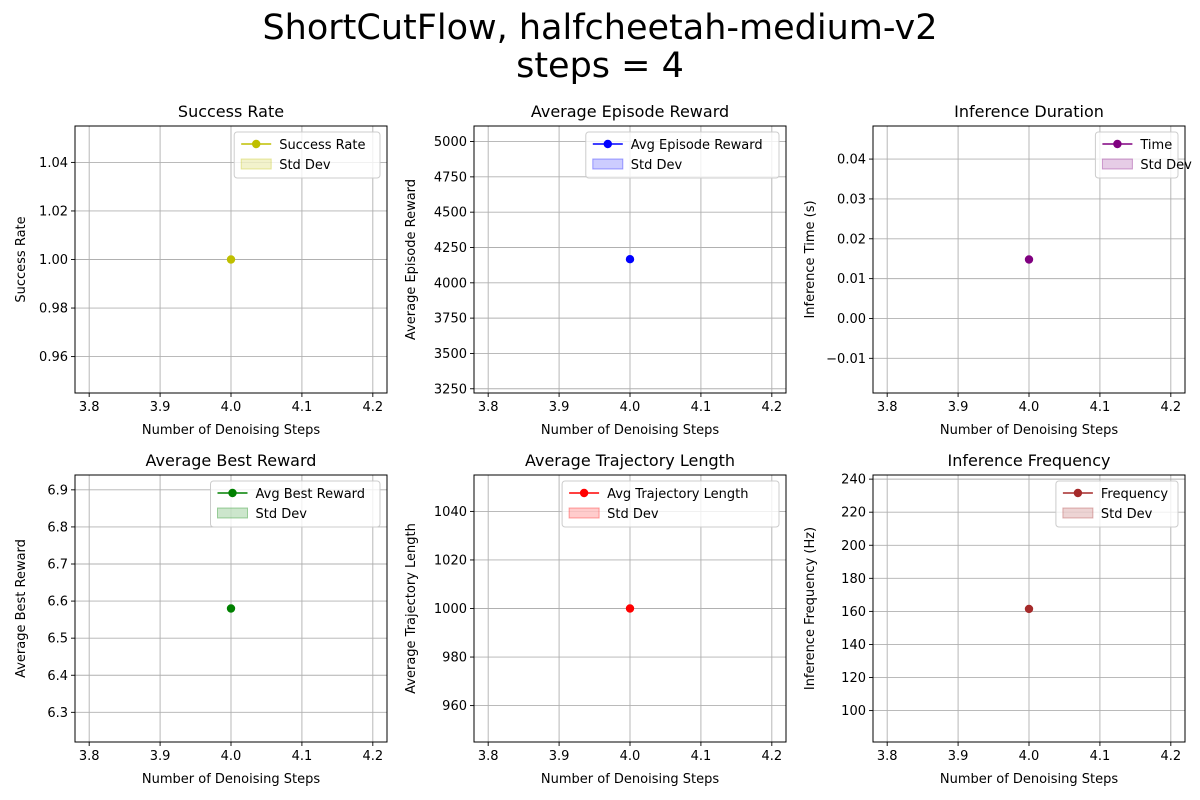 This screenshot has width=1200, height=800. Describe the element at coordinates (450, 142) in the screenshot. I see `y-tick-label: 5000` at that location.